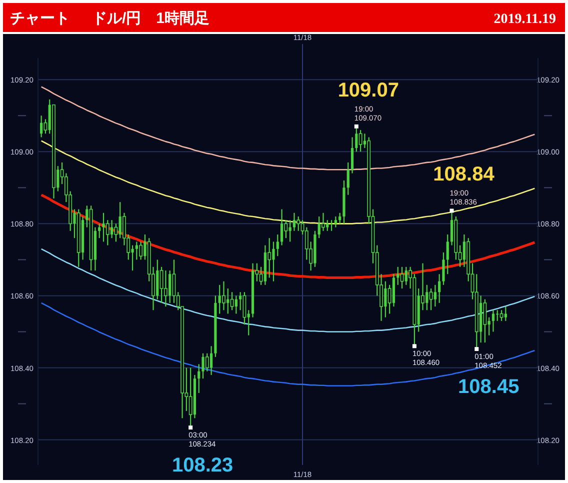 This screenshot has width=568, height=483. Describe the element at coordinates (525, 19) in the screenshot. I see `text: 2019.11.19` at that location.